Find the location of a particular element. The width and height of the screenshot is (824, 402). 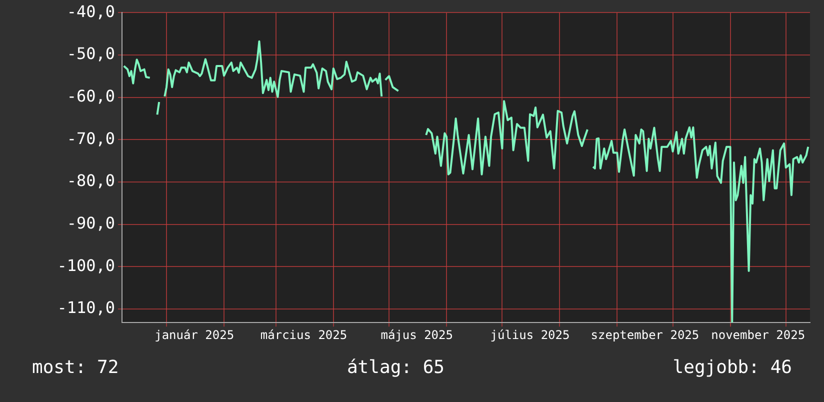

y-tick-label: -40,0 is located at coordinates (90, 11).